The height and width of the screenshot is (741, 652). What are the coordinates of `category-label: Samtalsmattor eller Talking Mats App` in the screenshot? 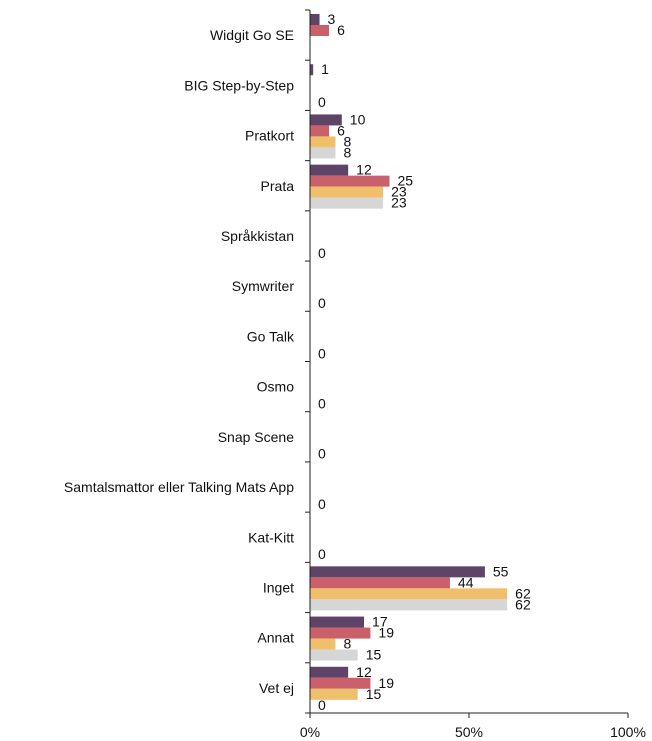 It's located at (179, 487).